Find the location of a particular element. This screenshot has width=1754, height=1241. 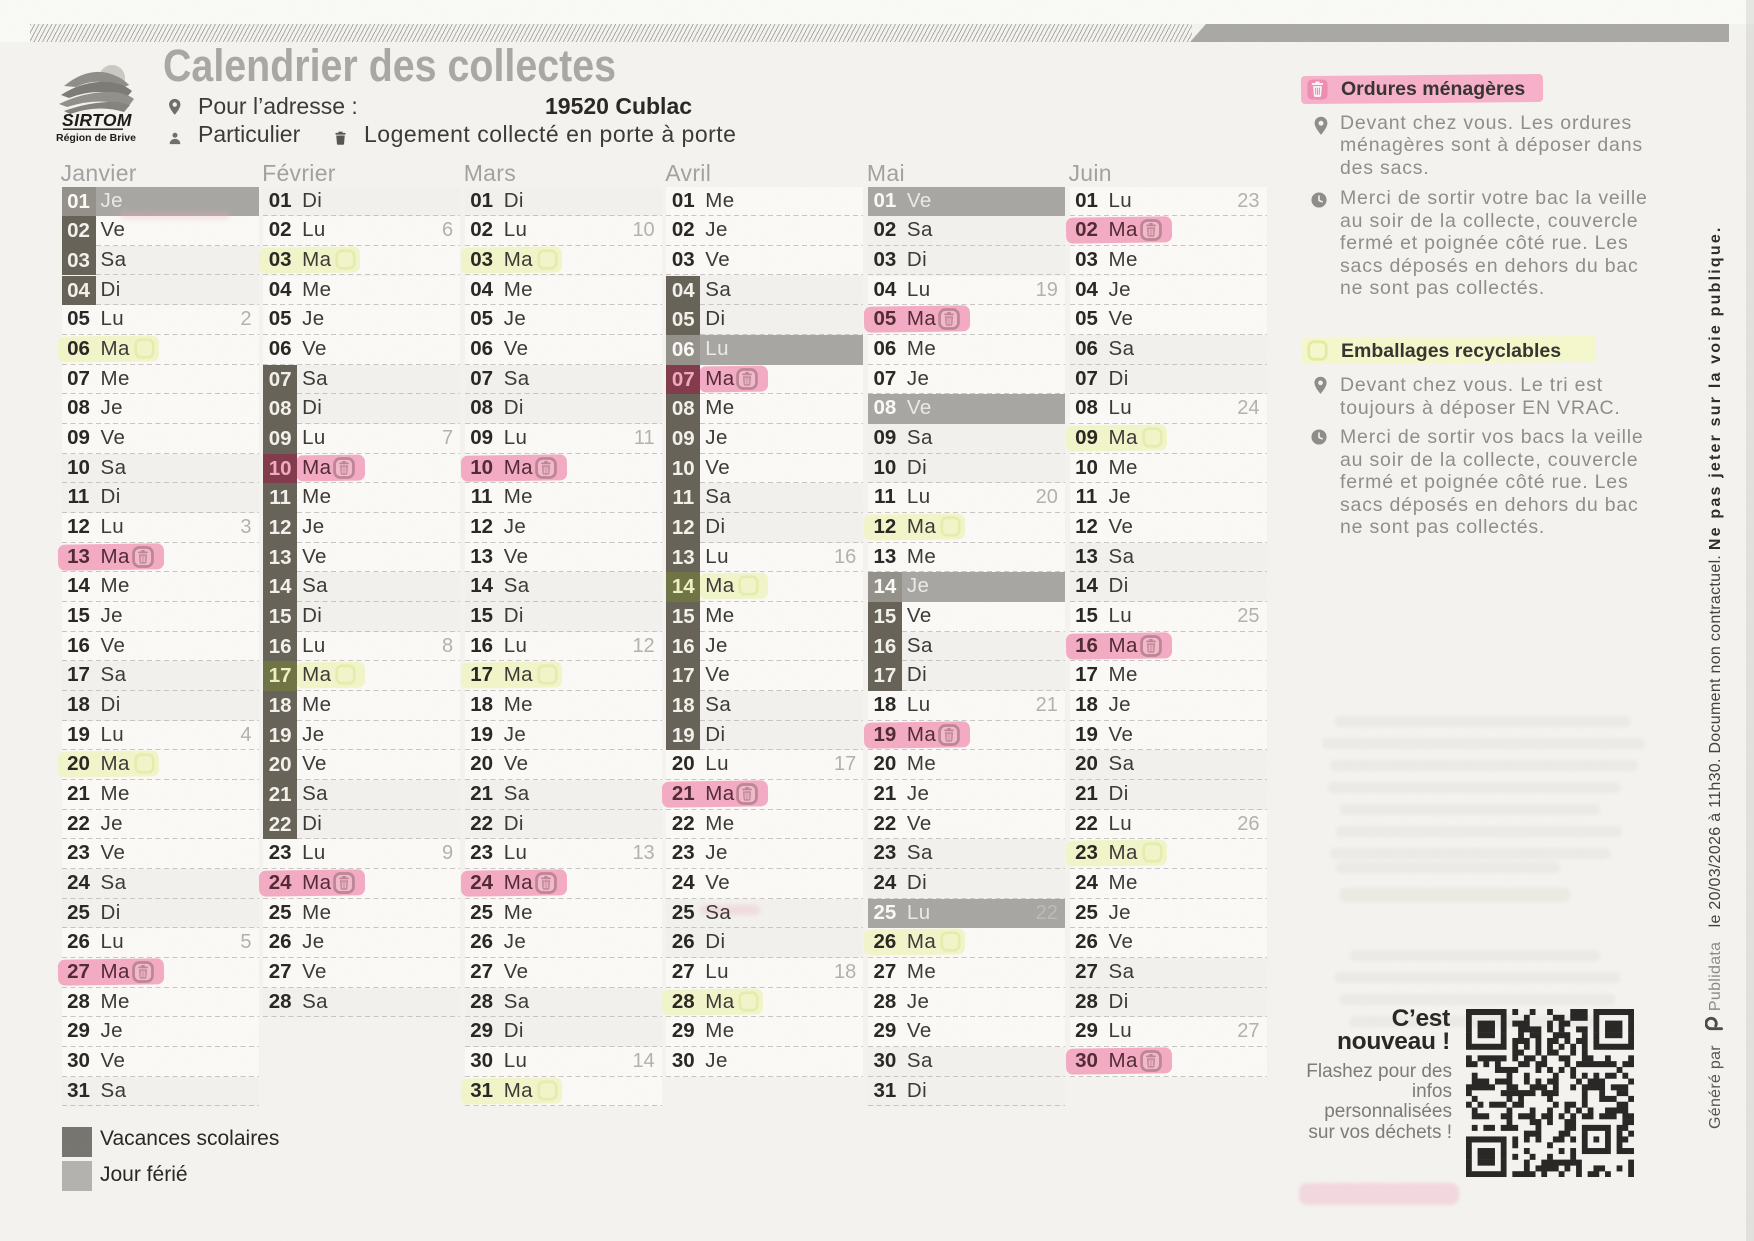

svg-text: SIRTOM is located at coordinates (97, 120).